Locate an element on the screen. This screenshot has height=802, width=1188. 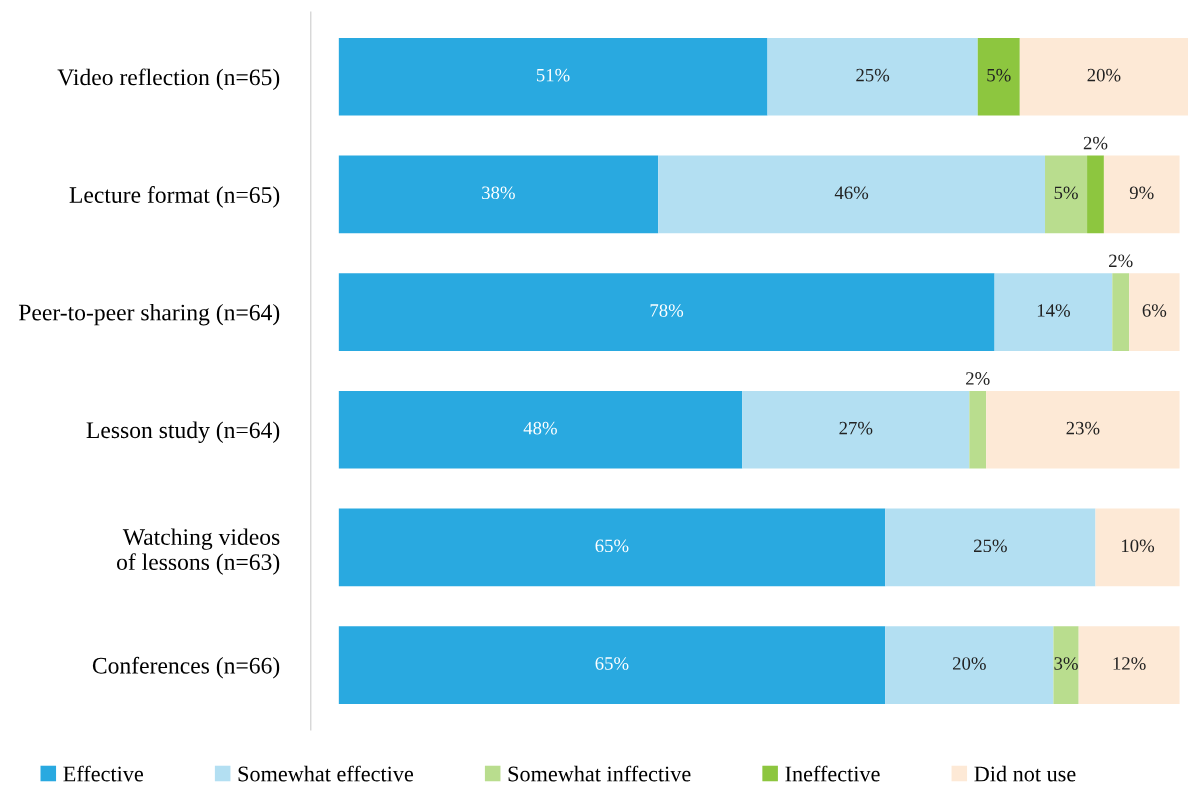
data-label: 46% is located at coordinates (851, 193).